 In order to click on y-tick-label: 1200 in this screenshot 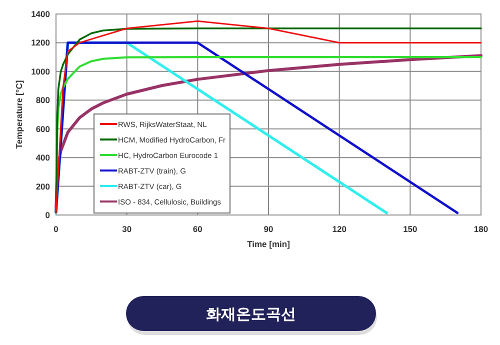, I will do `click(40, 43)`.